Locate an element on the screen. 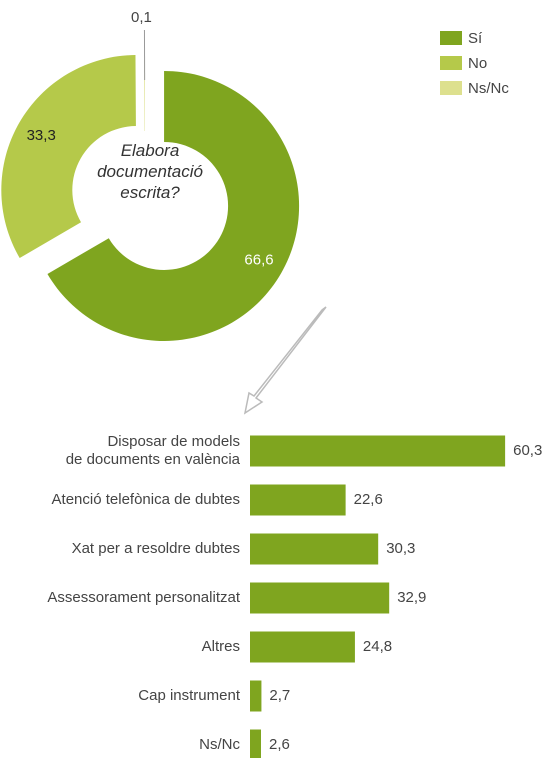 This screenshot has height=758, width=547. category-label: Atenció telefònica de dubtes is located at coordinates (145, 499).